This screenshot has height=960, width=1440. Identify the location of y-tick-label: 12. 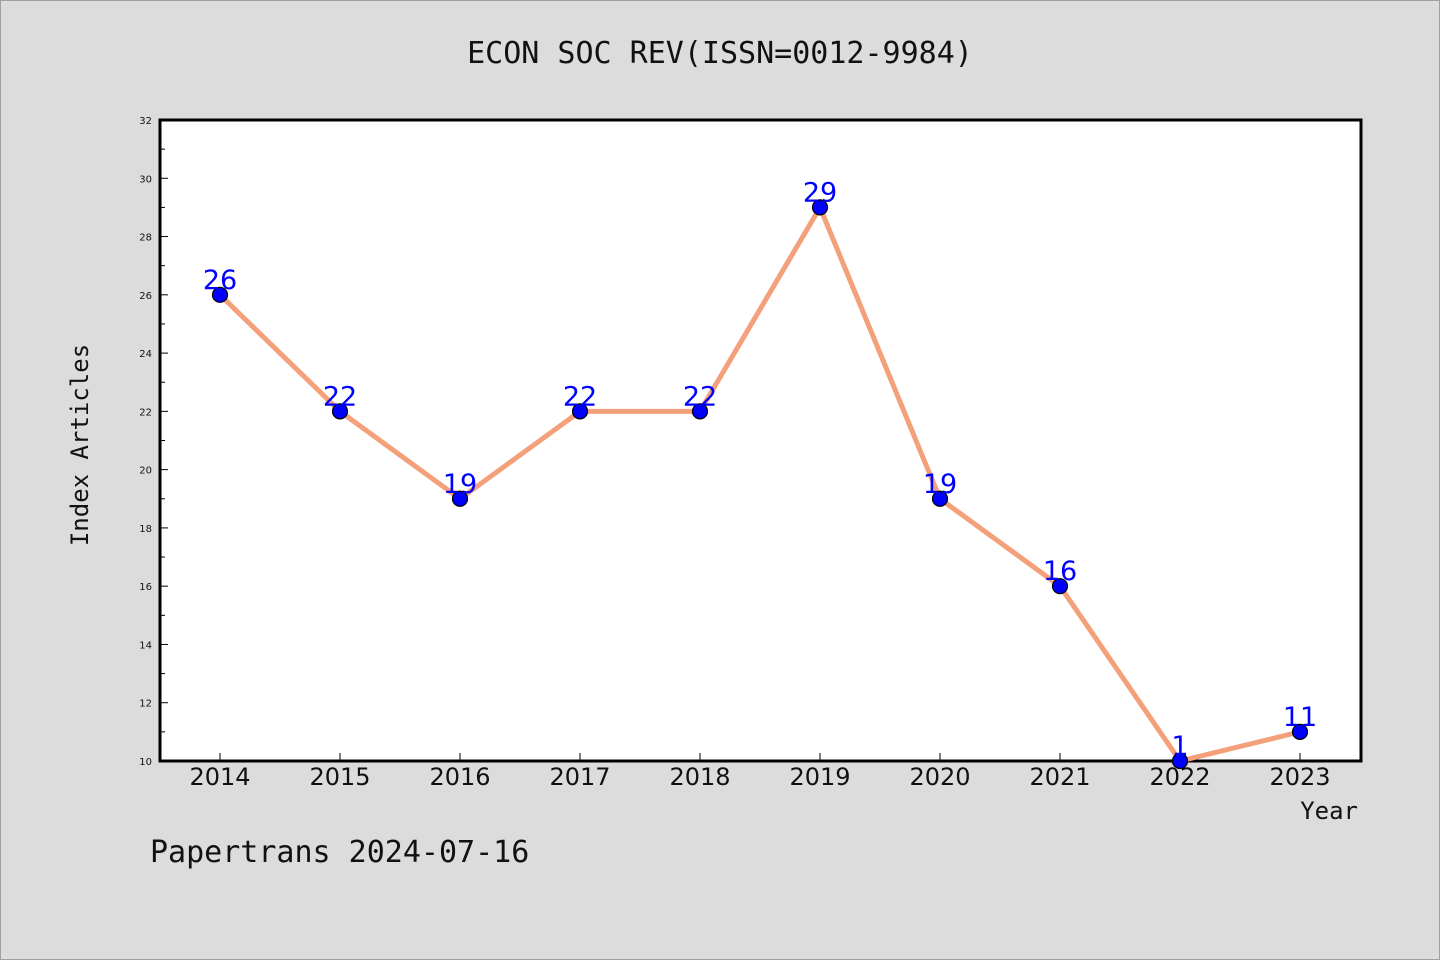
(145, 704).